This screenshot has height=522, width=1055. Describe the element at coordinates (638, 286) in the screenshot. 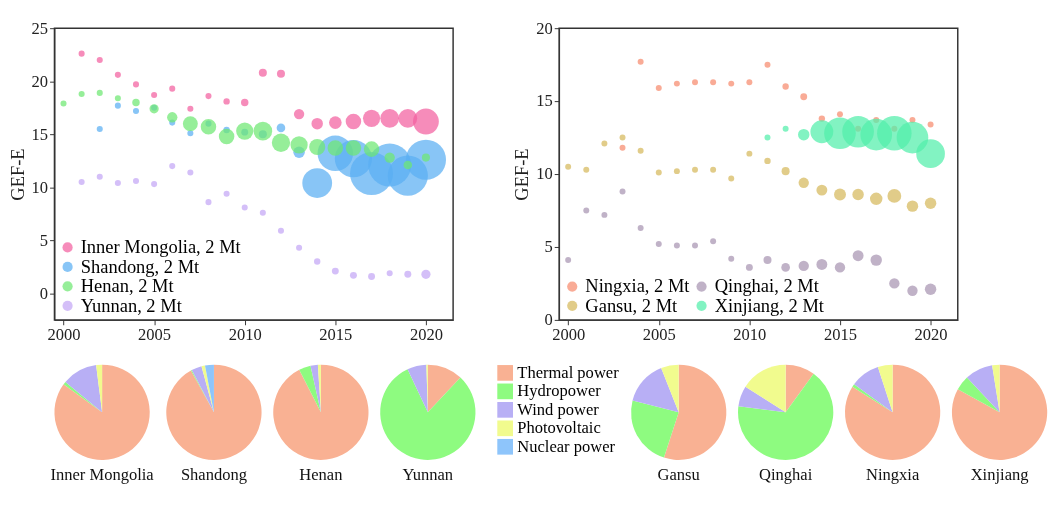

I see `legend-label: Ningxia, 2 Mt` at that location.